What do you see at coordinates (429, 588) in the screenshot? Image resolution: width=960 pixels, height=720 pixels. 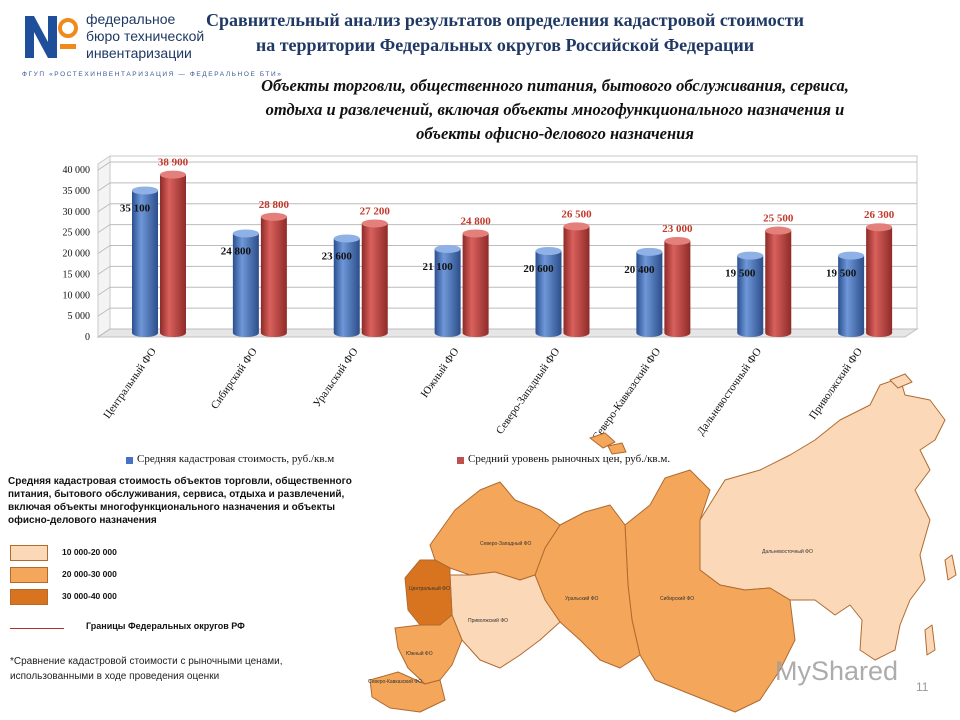 I see `map-label-central: Центральный ФО` at bounding box center [429, 588].